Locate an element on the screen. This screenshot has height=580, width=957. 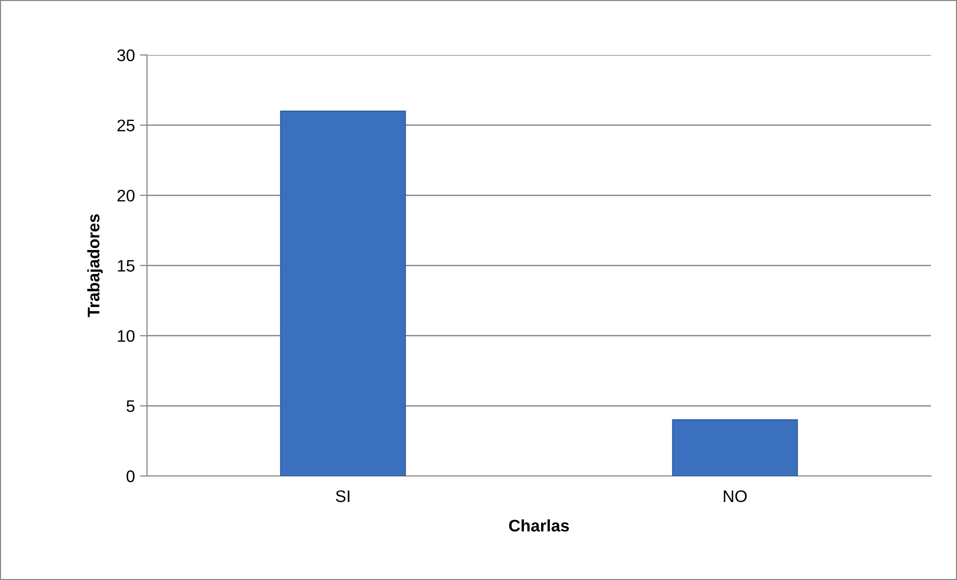
x-tick-label: NO is located at coordinates (735, 496).